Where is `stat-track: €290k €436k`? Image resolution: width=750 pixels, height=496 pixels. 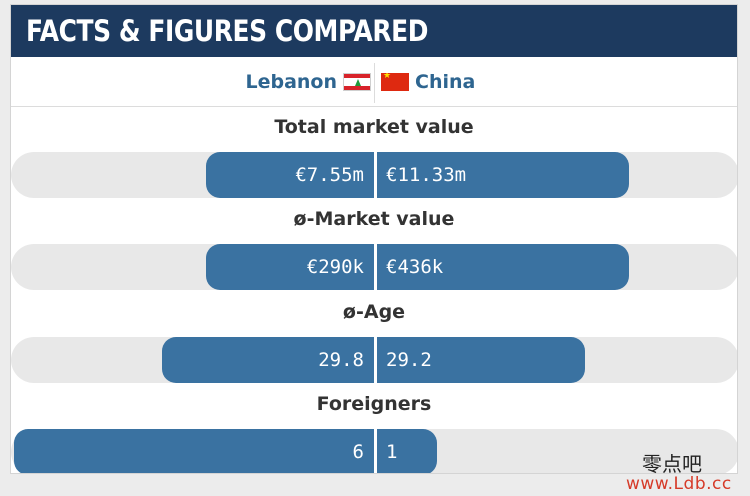
stat-track: €290k €436k is located at coordinates (374, 267).